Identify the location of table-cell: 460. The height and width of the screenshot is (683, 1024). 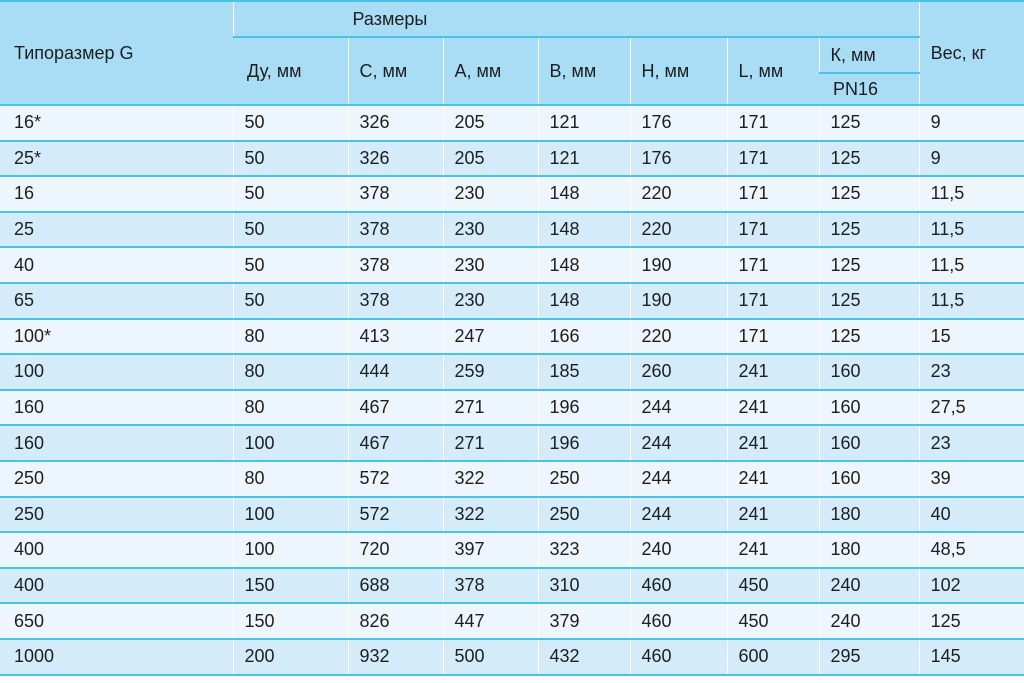
(678, 621).